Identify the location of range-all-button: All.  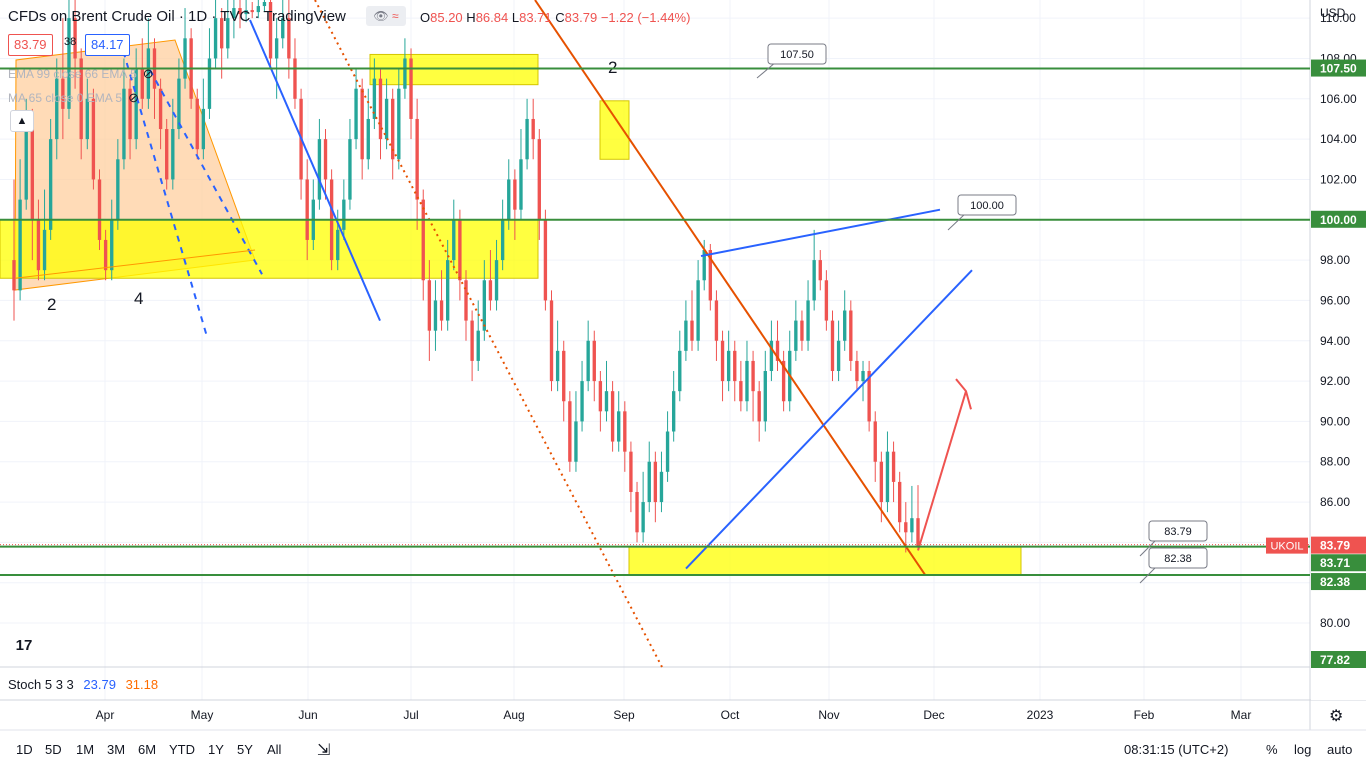
(274, 749).